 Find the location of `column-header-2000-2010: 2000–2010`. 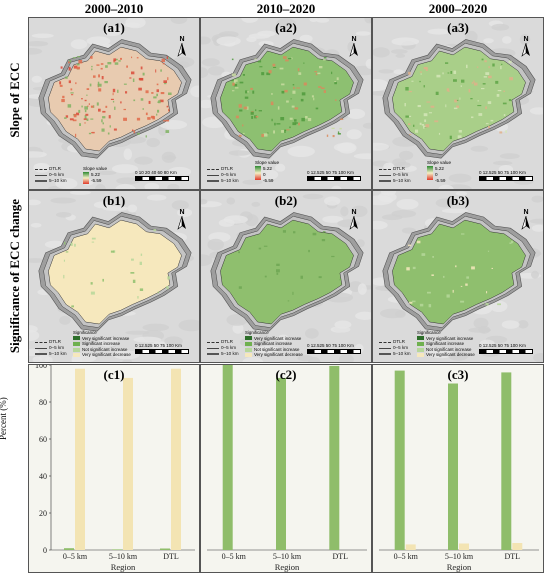

column-header-2000-2010: 2000–2010 is located at coordinates (114, 8).